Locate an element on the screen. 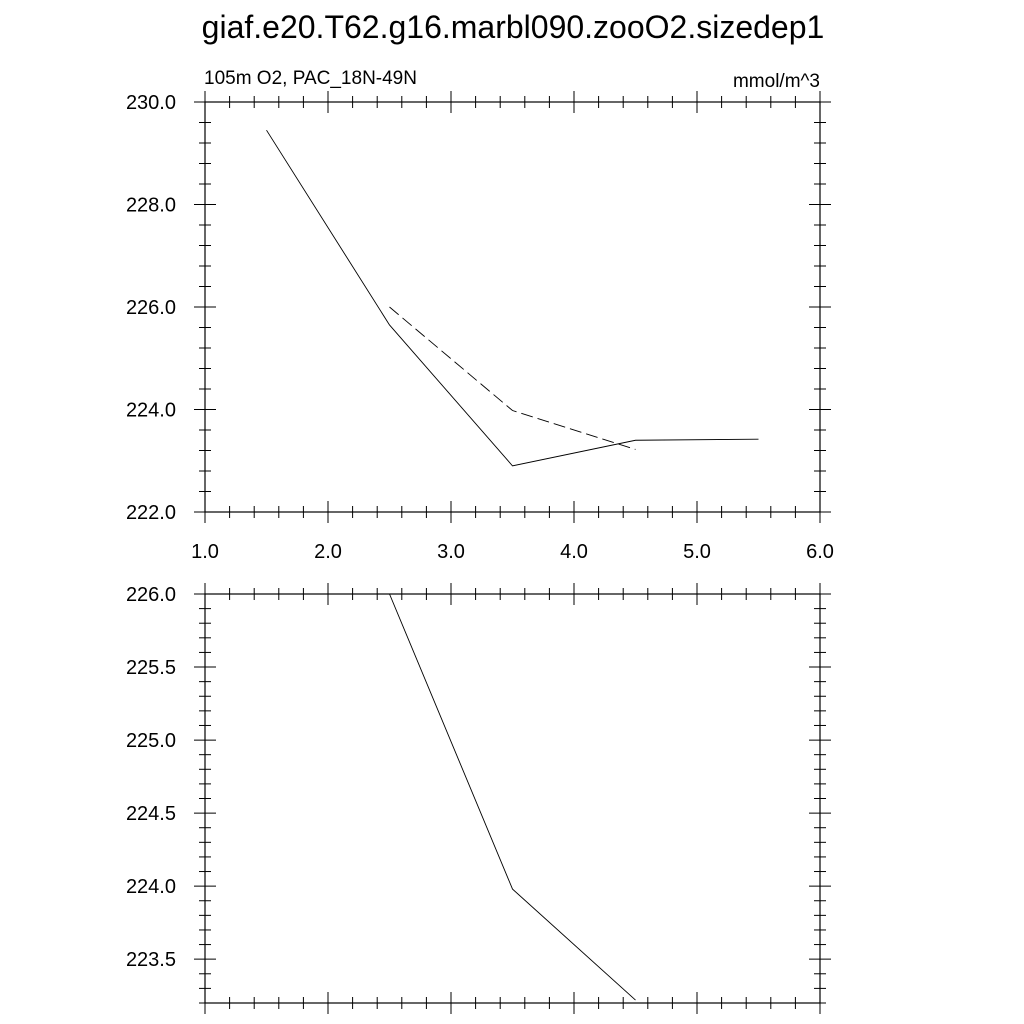 Image resolution: width=1024 pixels, height=1024 pixels. panel-units-label: mmol/m^3 is located at coordinates (776, 81).